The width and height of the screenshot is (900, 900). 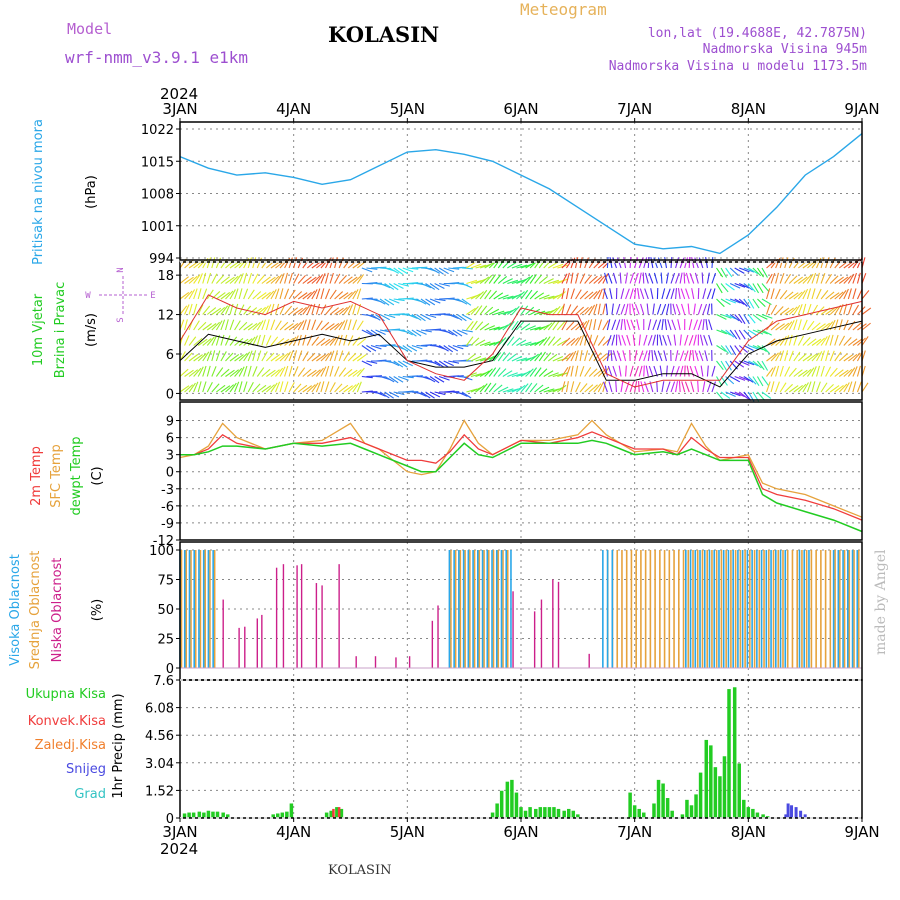 I want to click on cloud-ylabel-1: Visoka Oblacnost, so click(x=15, y=610).